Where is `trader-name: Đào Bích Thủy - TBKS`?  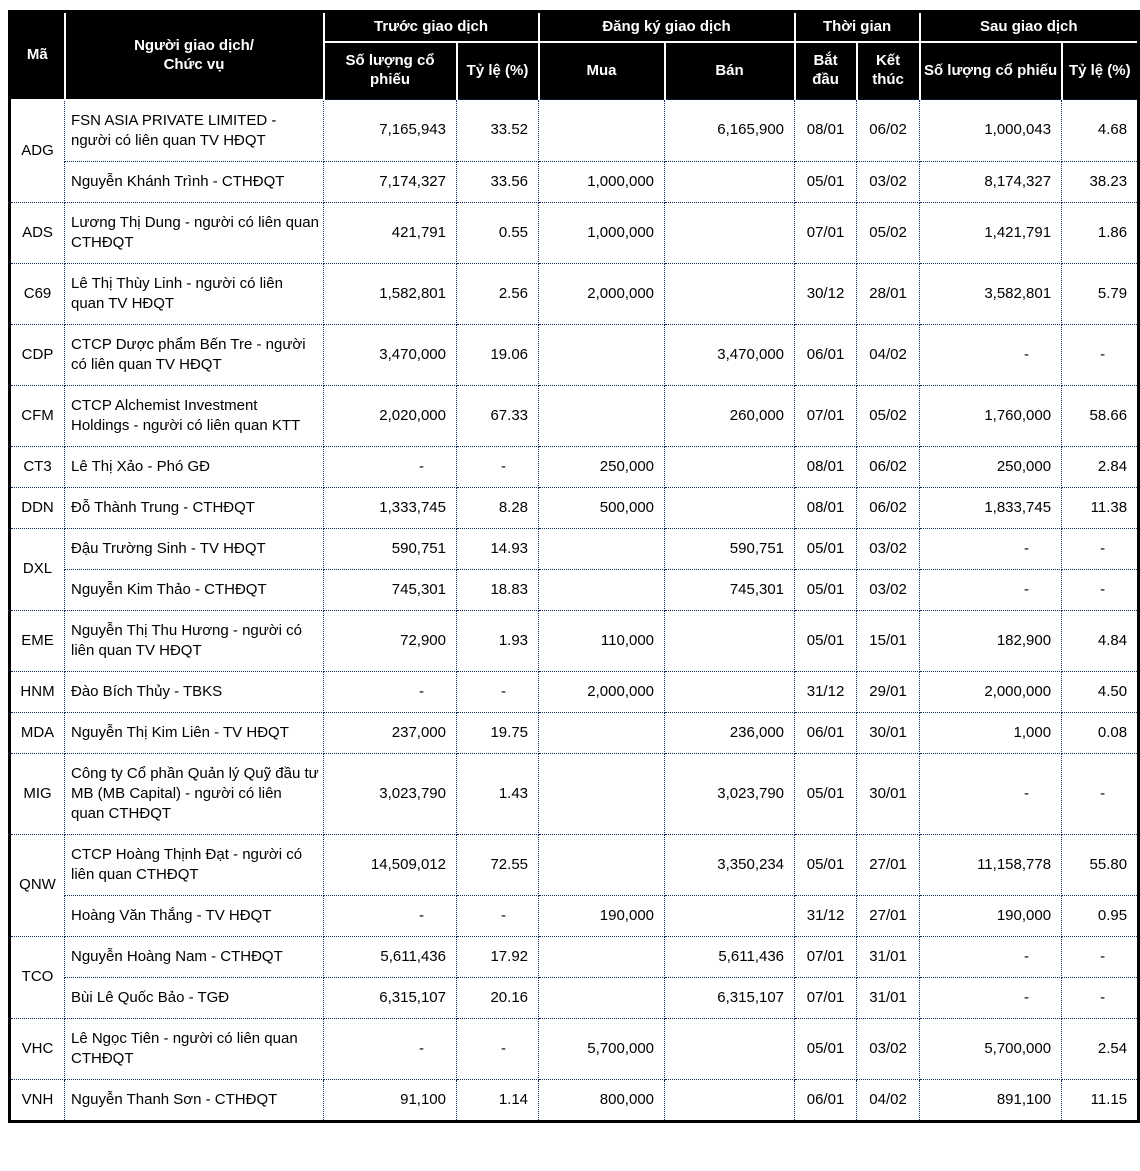
trader-name: Đào Bích Thủy - TBKS is located at coordinates (194, 691).